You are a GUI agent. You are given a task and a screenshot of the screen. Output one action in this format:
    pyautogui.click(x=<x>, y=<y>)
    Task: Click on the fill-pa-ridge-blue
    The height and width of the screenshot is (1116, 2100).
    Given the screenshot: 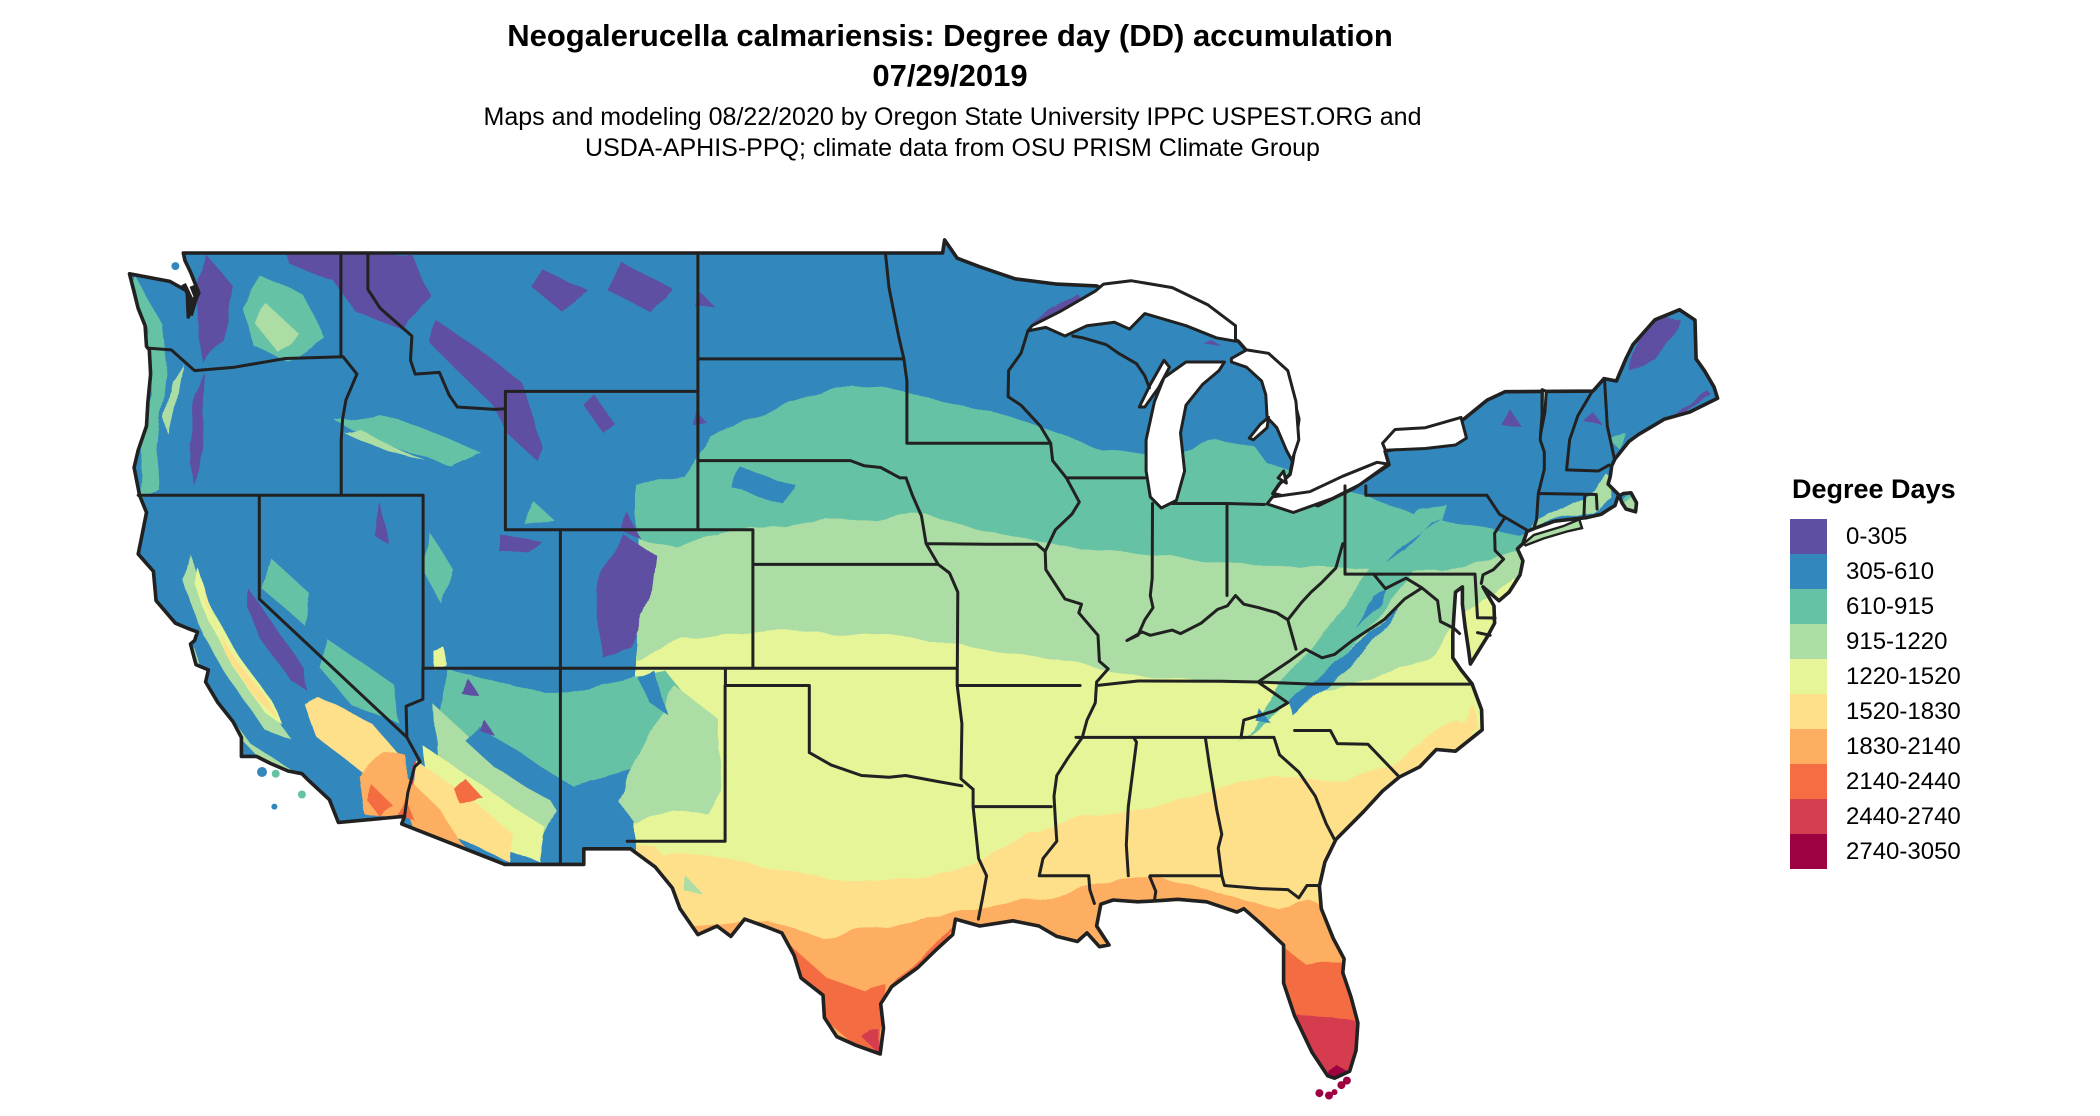 What is the action you would take?
    pyautogui.click(x=1414, y=542)
    